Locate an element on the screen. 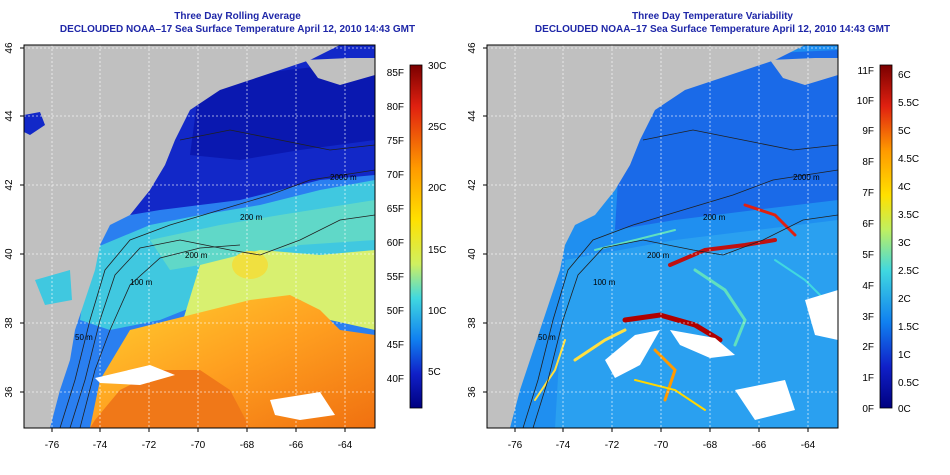  land-mass is located at coordinates (804, 71).